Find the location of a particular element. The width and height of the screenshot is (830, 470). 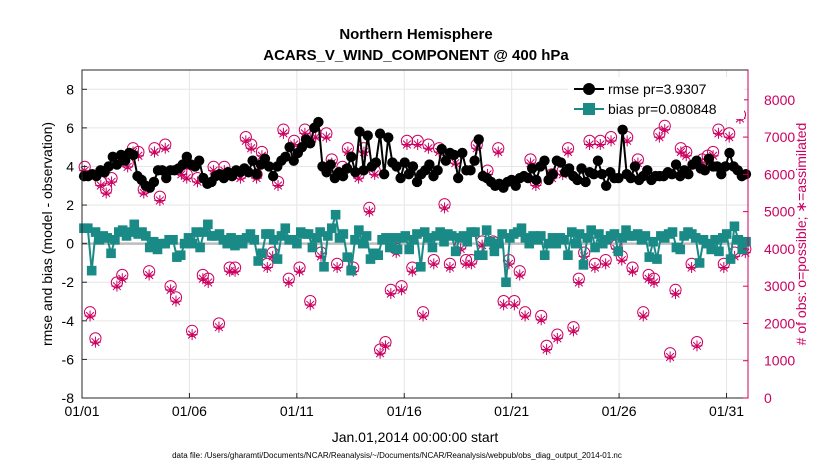

x-tick-label-0: 01/01 is located at coordinates (81, 411).